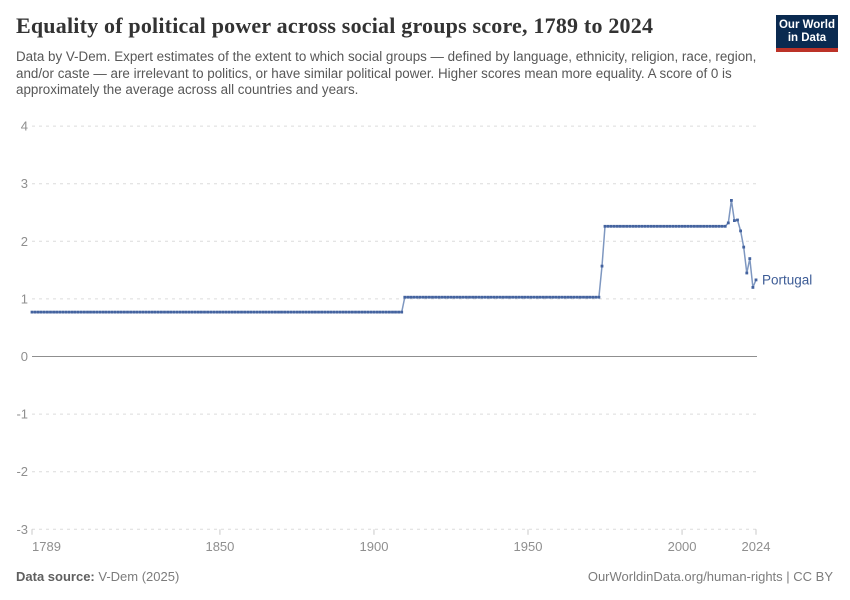  Describe the element at coordinates (22, 471) in the screenshot. I see `y-tick-label: -2` at that location.